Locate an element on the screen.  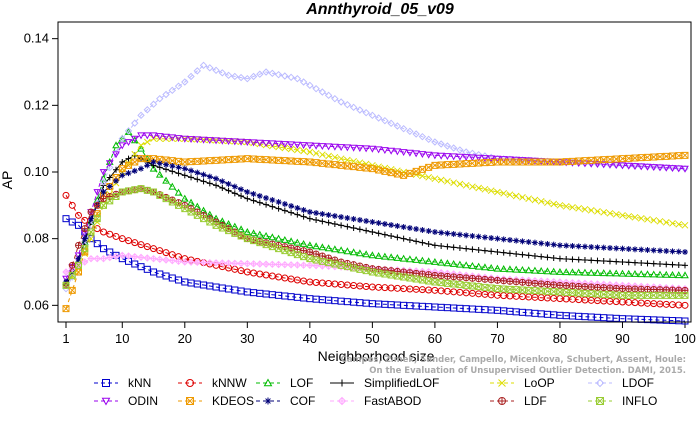
legend-item-knn: kNN is located at coordinates (122, 383).